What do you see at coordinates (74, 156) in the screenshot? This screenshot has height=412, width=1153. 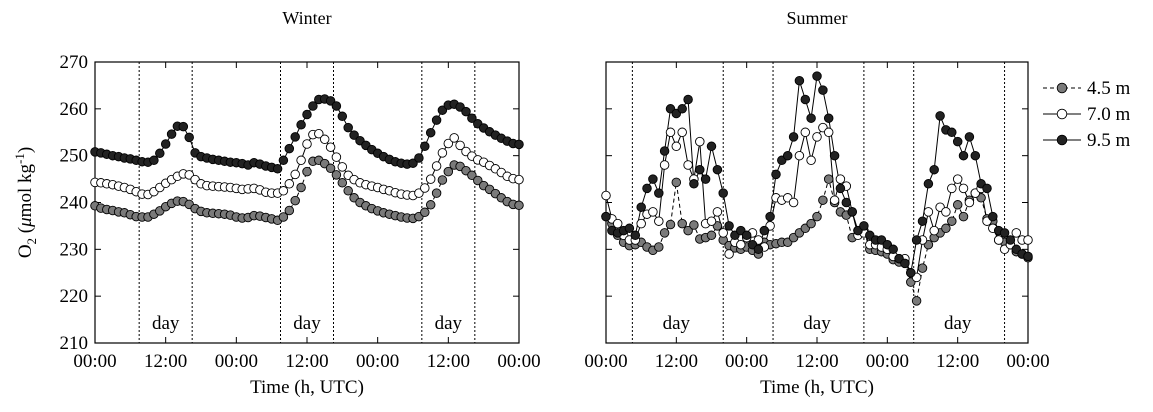 I see `y-tick-label: 250` at bounding box center [74, 156].